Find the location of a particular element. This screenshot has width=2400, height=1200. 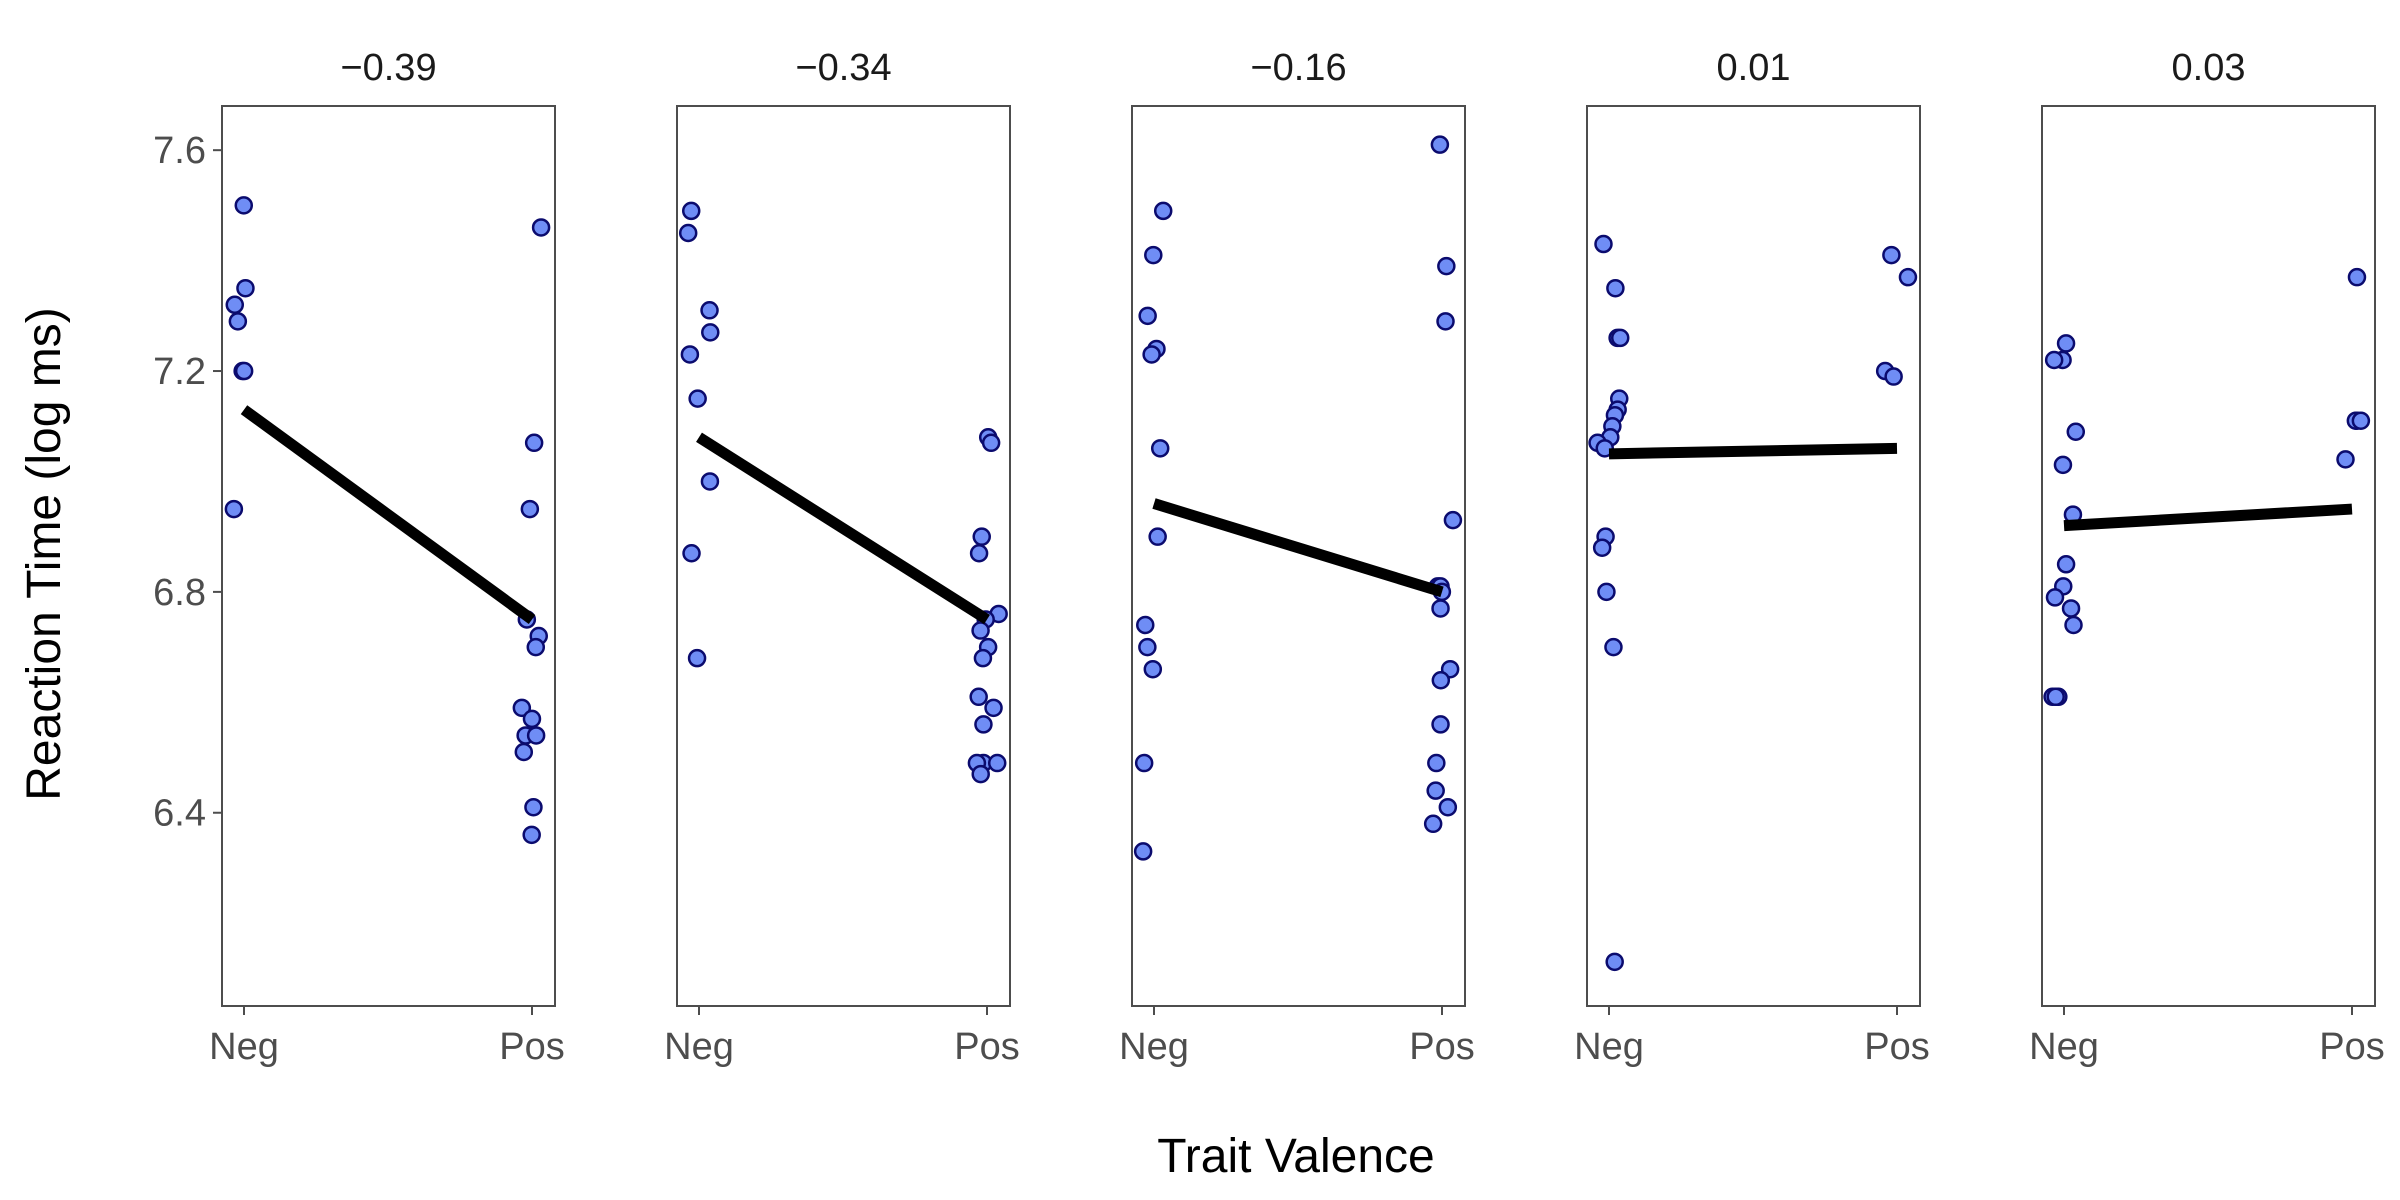

y-tick-label: 7.2 is located at coordinates (179, 372).